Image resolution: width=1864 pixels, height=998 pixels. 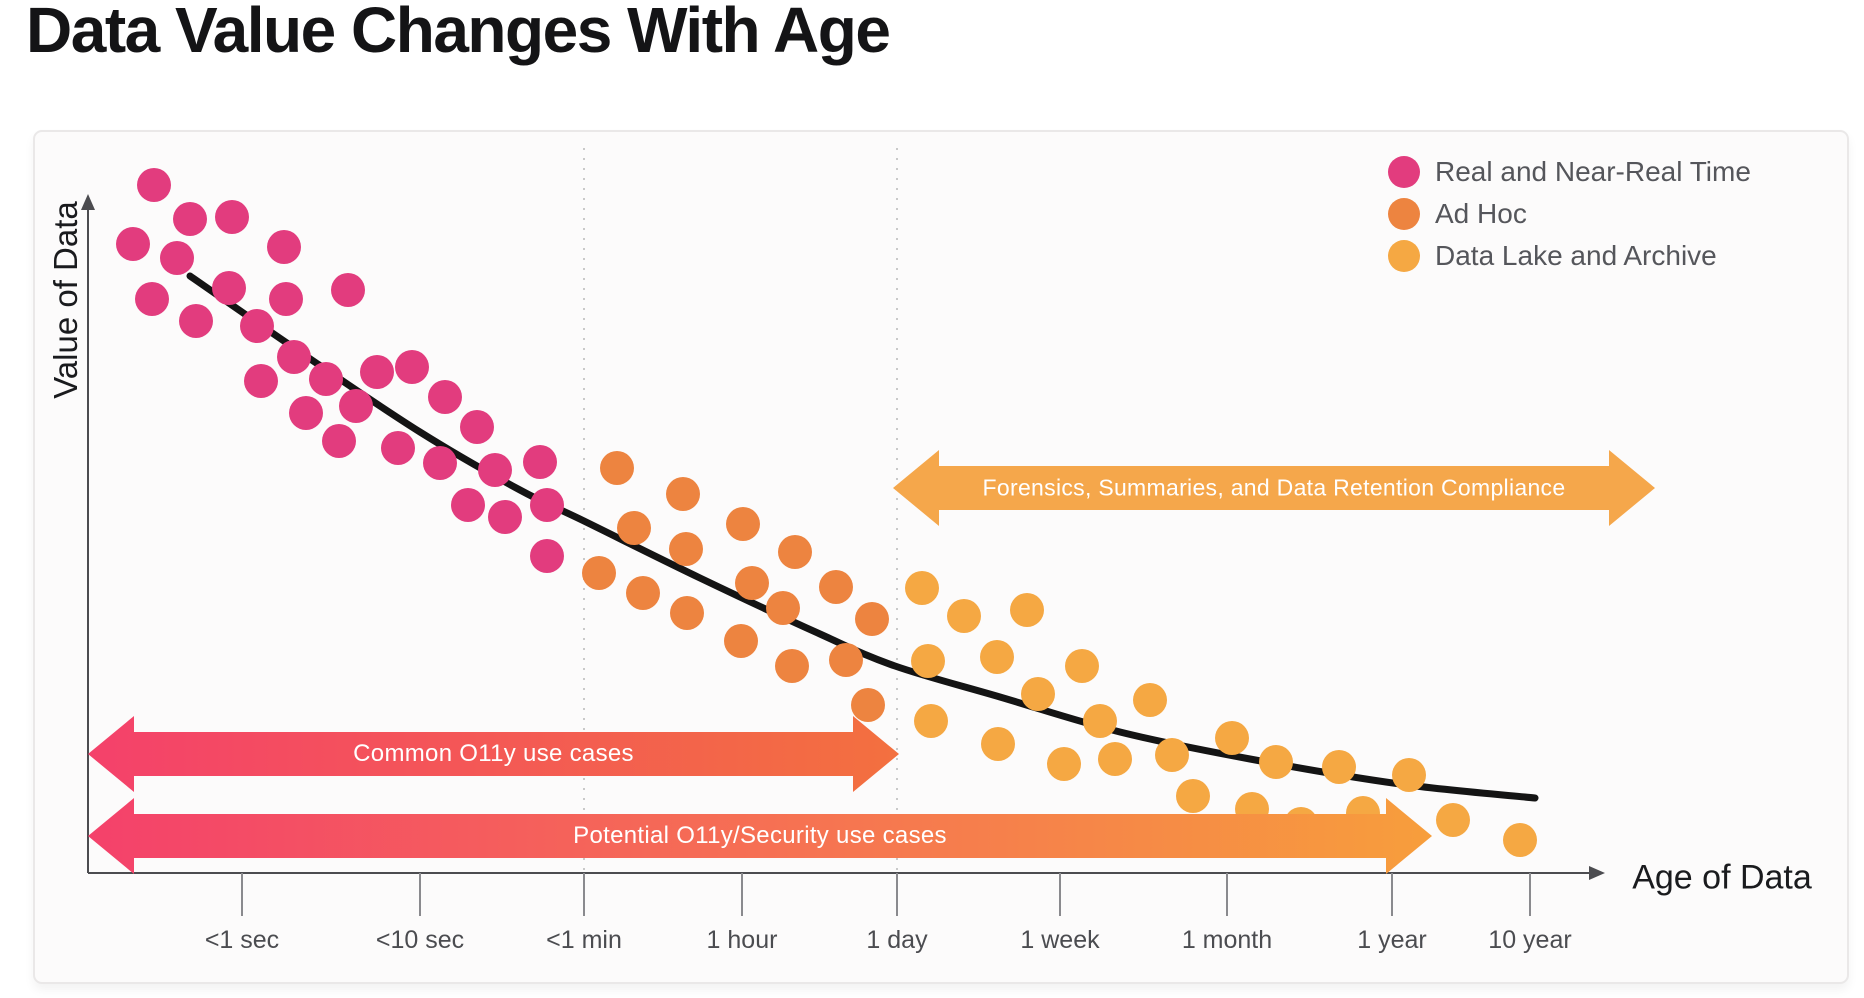 What do you see at coordinates (1593, 171) in the screenshot?
I see `legend-label: Real and Near-Real Time` at bounding box center [1593, 171].